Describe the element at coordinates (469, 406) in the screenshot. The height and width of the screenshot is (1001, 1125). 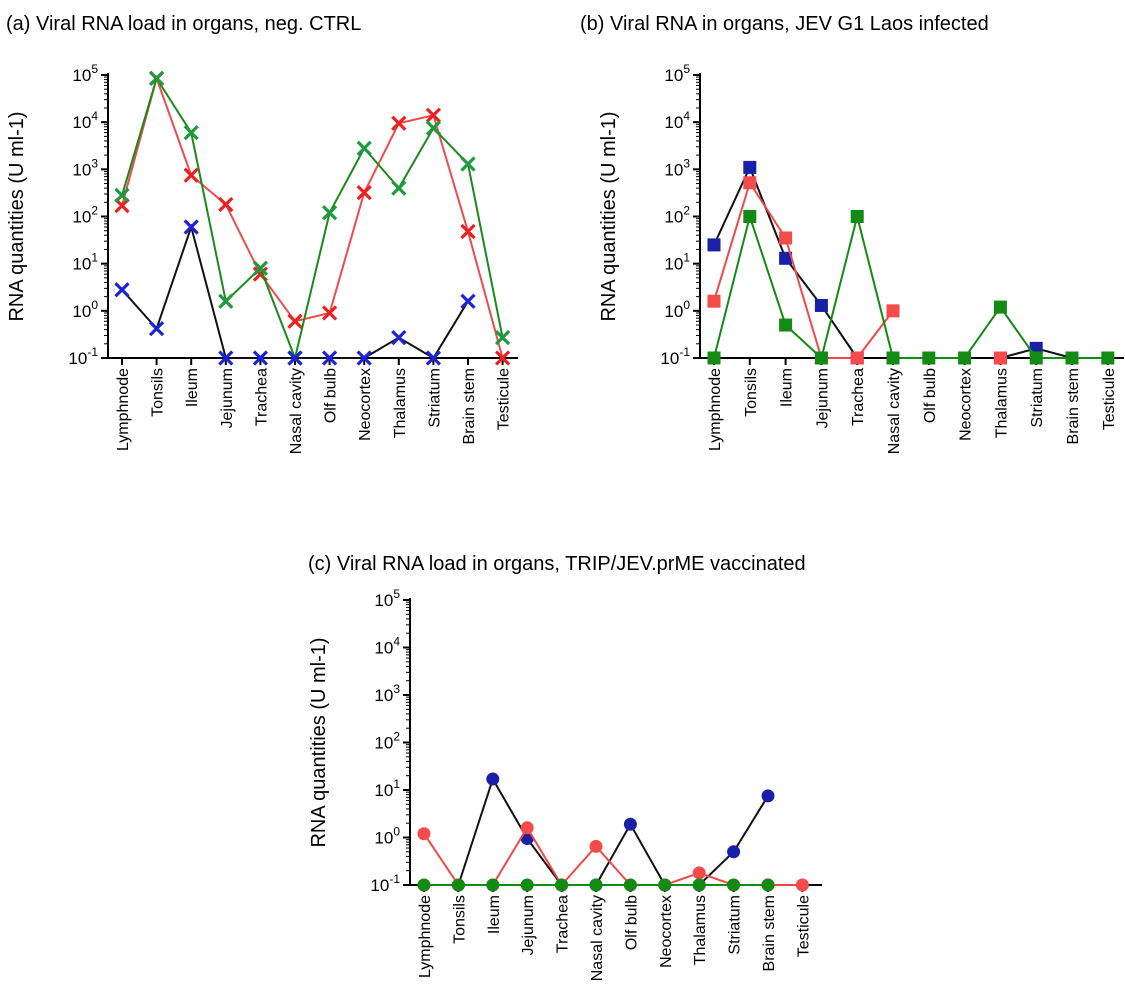
I see `x-category-label: Brain stem` at that location.